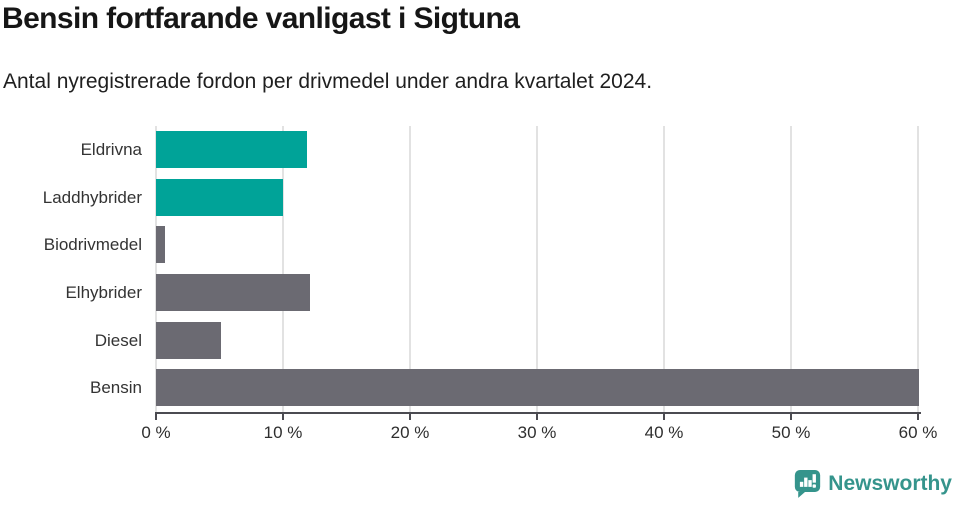 Image resolution: width=960 pixels, height=505 pixels. Describe the element at coordinates (791, 432) in the screenshot. I see `x-axis-tick-label: 50 %` at that location.